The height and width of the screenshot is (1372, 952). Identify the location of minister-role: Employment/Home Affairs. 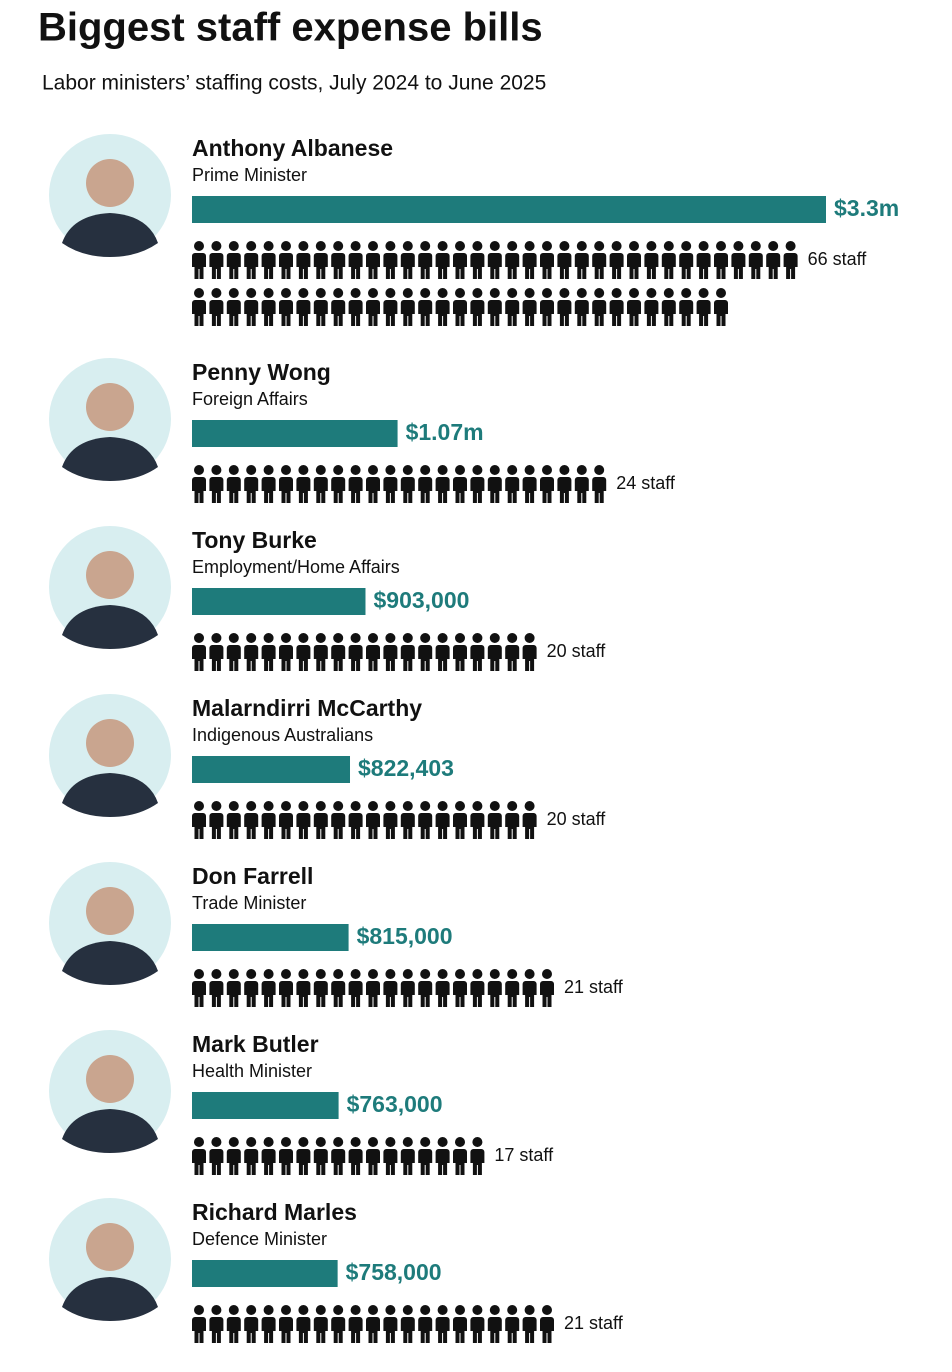
(296, 567).